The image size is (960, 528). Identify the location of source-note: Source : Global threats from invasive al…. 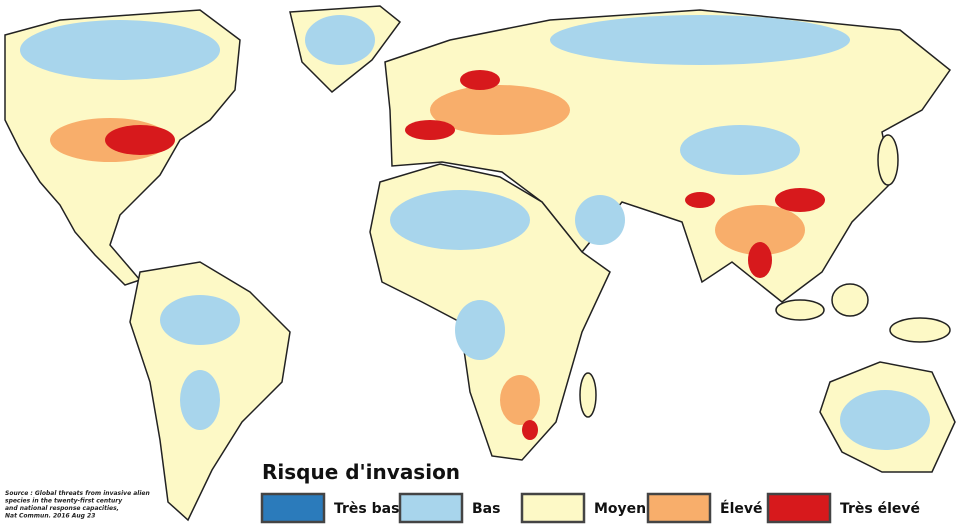
(77, 505).